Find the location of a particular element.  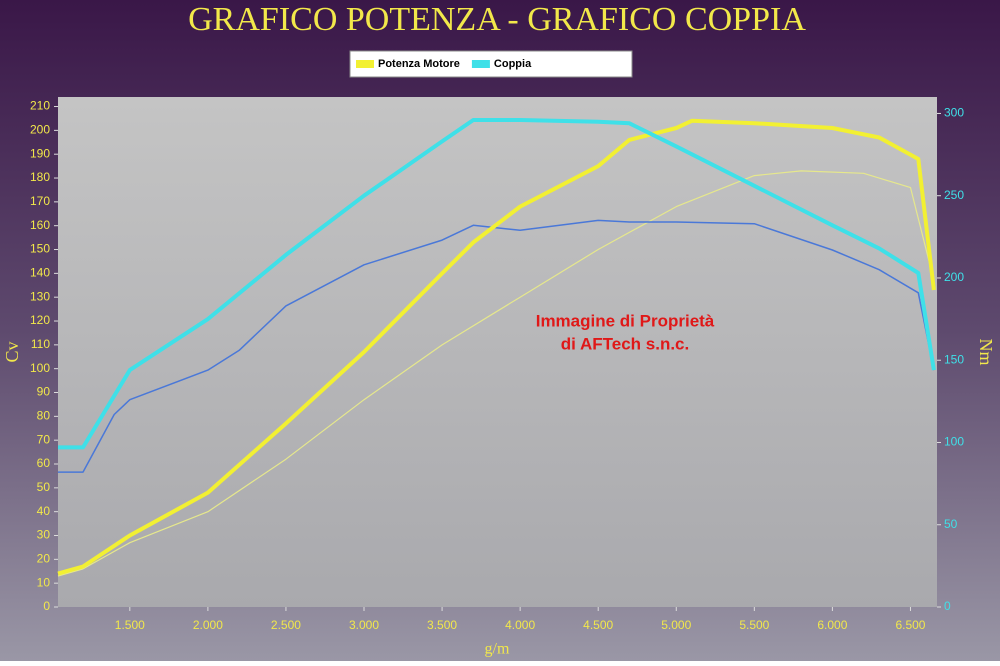

y2-tick-label: 250 is located at coordinates (954, 195).